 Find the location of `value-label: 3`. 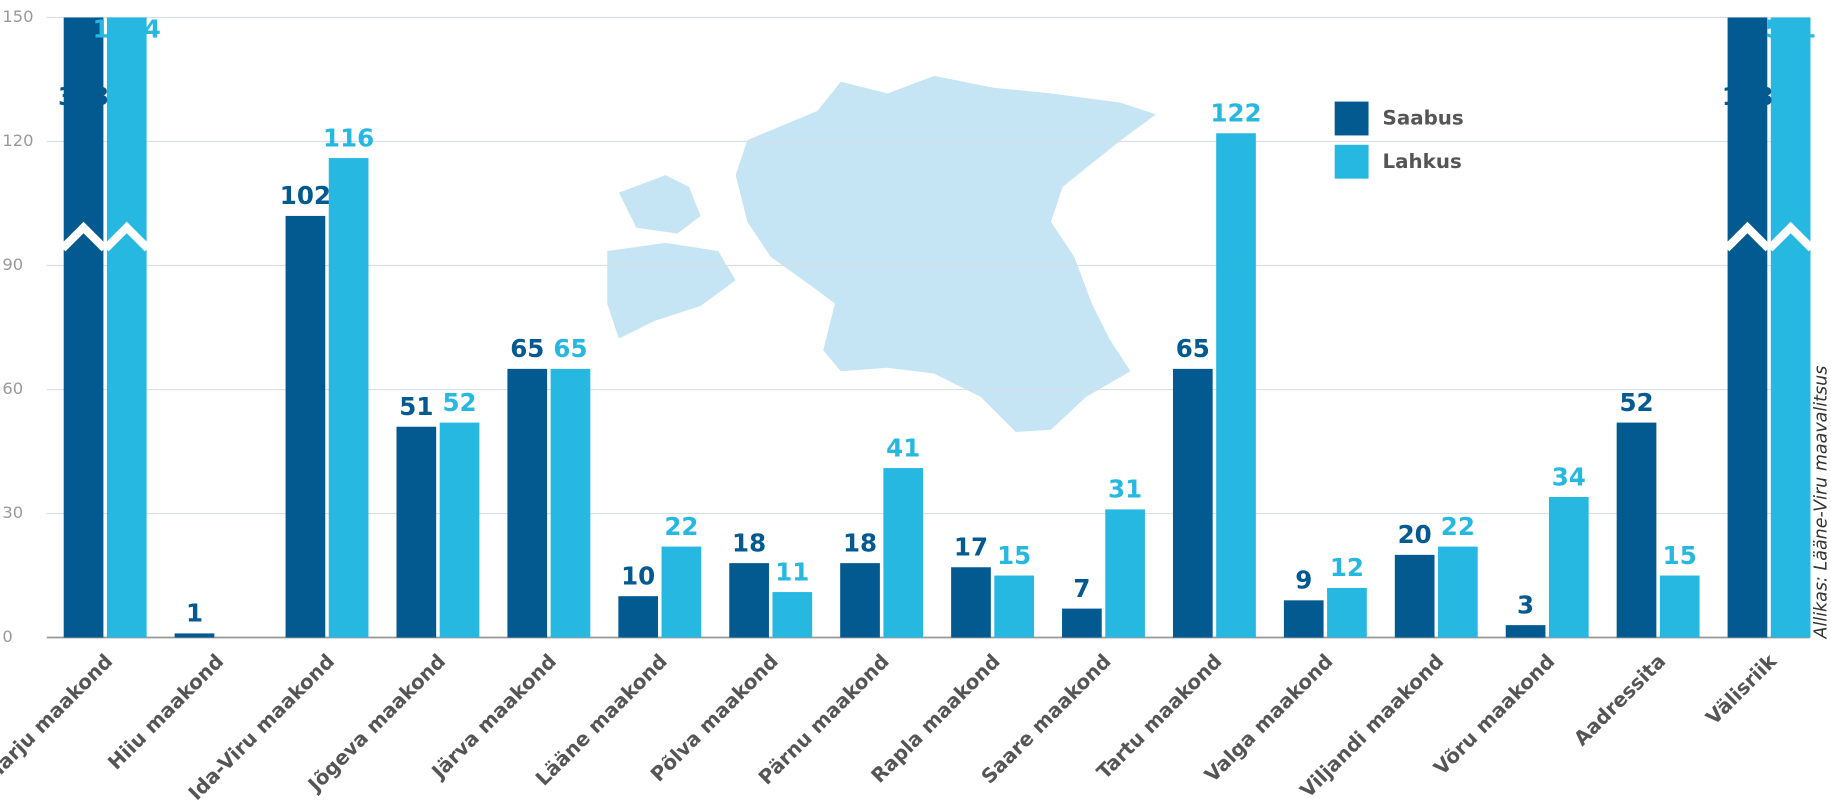

value-label: 3 is located at coordinates (1525, 604).